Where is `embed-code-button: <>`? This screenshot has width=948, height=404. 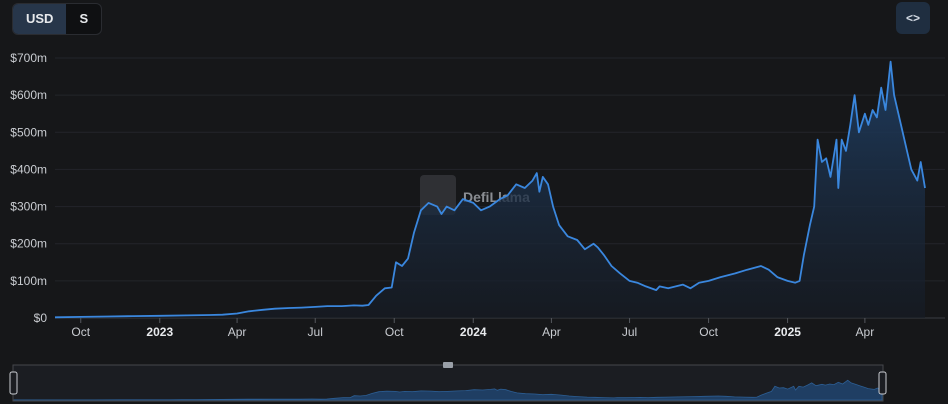
embed-code-button: <> is located at coordinates (913, 18).